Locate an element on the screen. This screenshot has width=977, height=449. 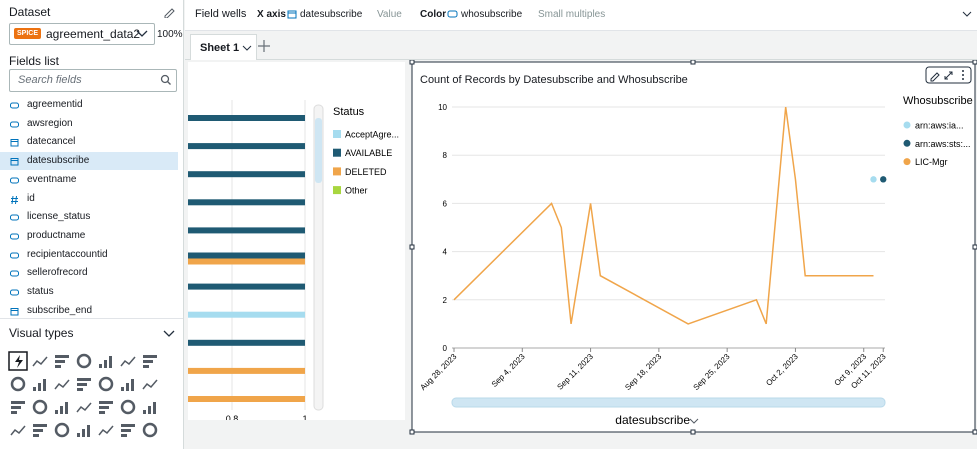
y-tick-label: 4 is located at coordinates (445, 252).